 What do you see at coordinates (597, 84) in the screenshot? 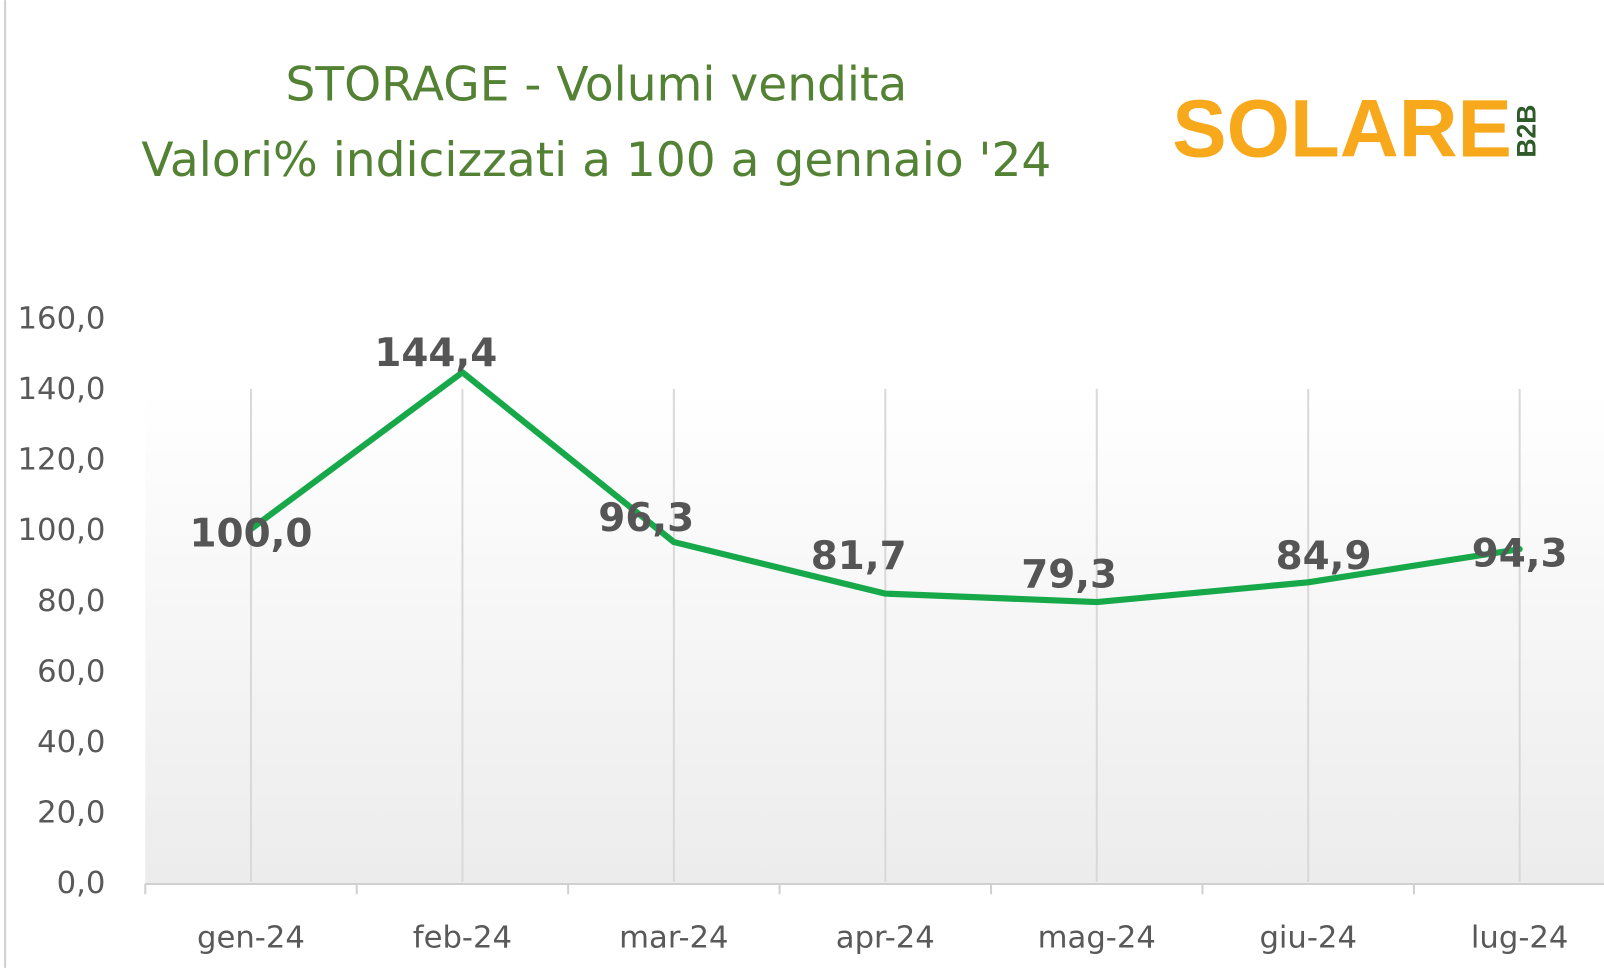
I see `chart-title: STORAGE - Volumi vendita` at bounding box center [597, 84].